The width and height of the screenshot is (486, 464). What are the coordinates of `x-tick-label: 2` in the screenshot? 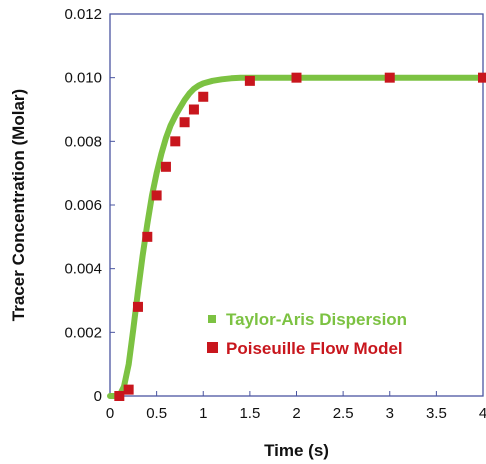 It's located at (296, 413).